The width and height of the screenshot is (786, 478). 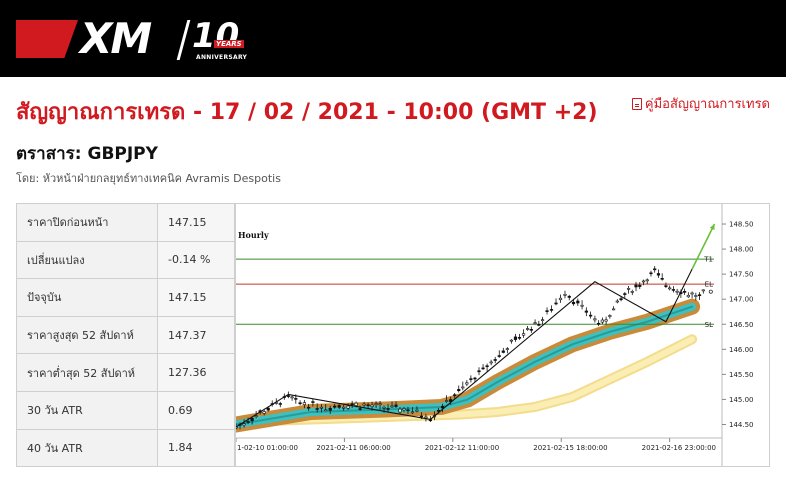 I want to click on bull-logo-icon, so click(x=47, y=39).